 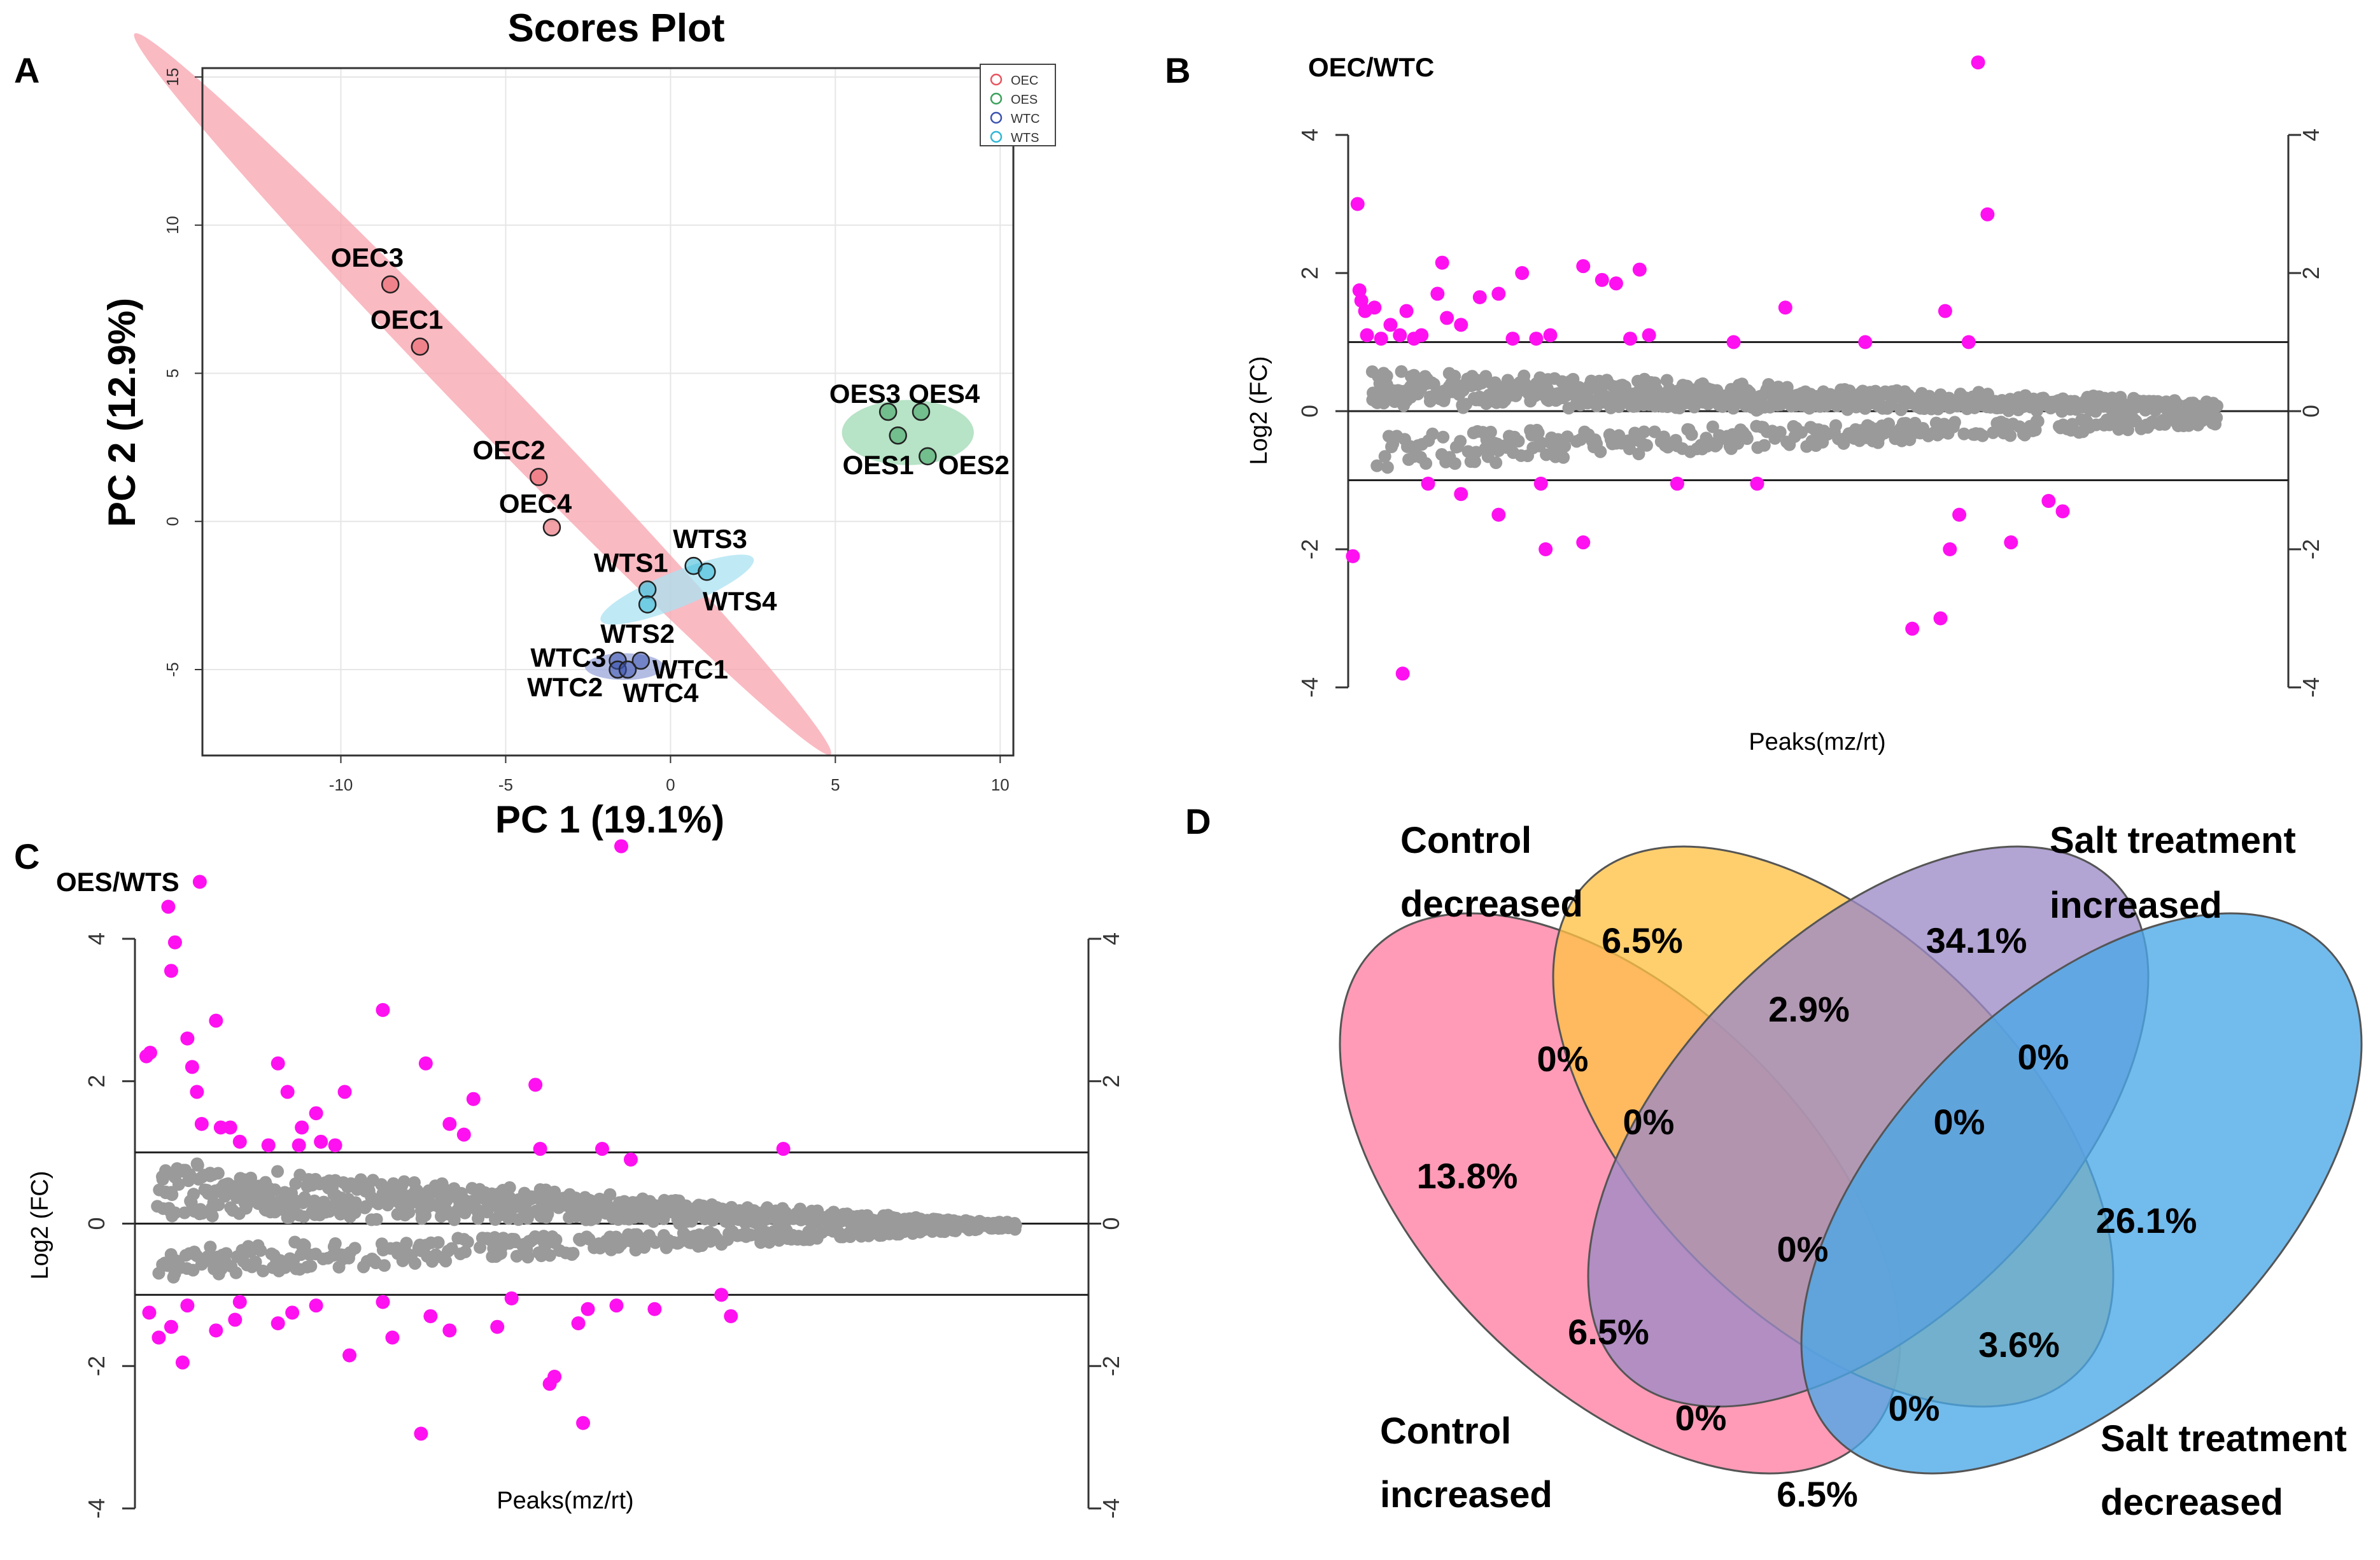 What do you see at coordinates (96, 1366) in the screenshot?
I see `y-tick-label-left: -2` at bounding box center [96, 1366].